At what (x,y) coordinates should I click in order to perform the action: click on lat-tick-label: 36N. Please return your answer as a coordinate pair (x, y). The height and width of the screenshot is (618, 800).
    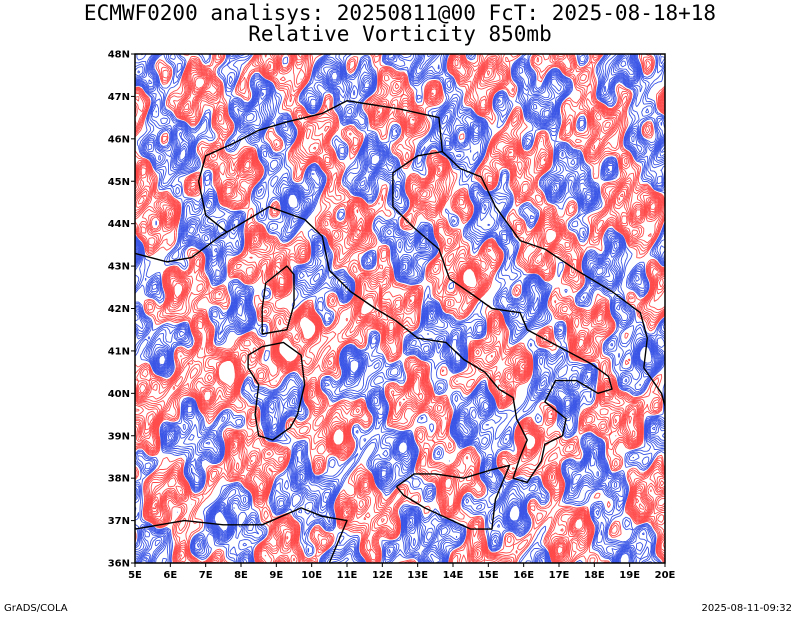
    Looking at the image, I should click on (119, 564).